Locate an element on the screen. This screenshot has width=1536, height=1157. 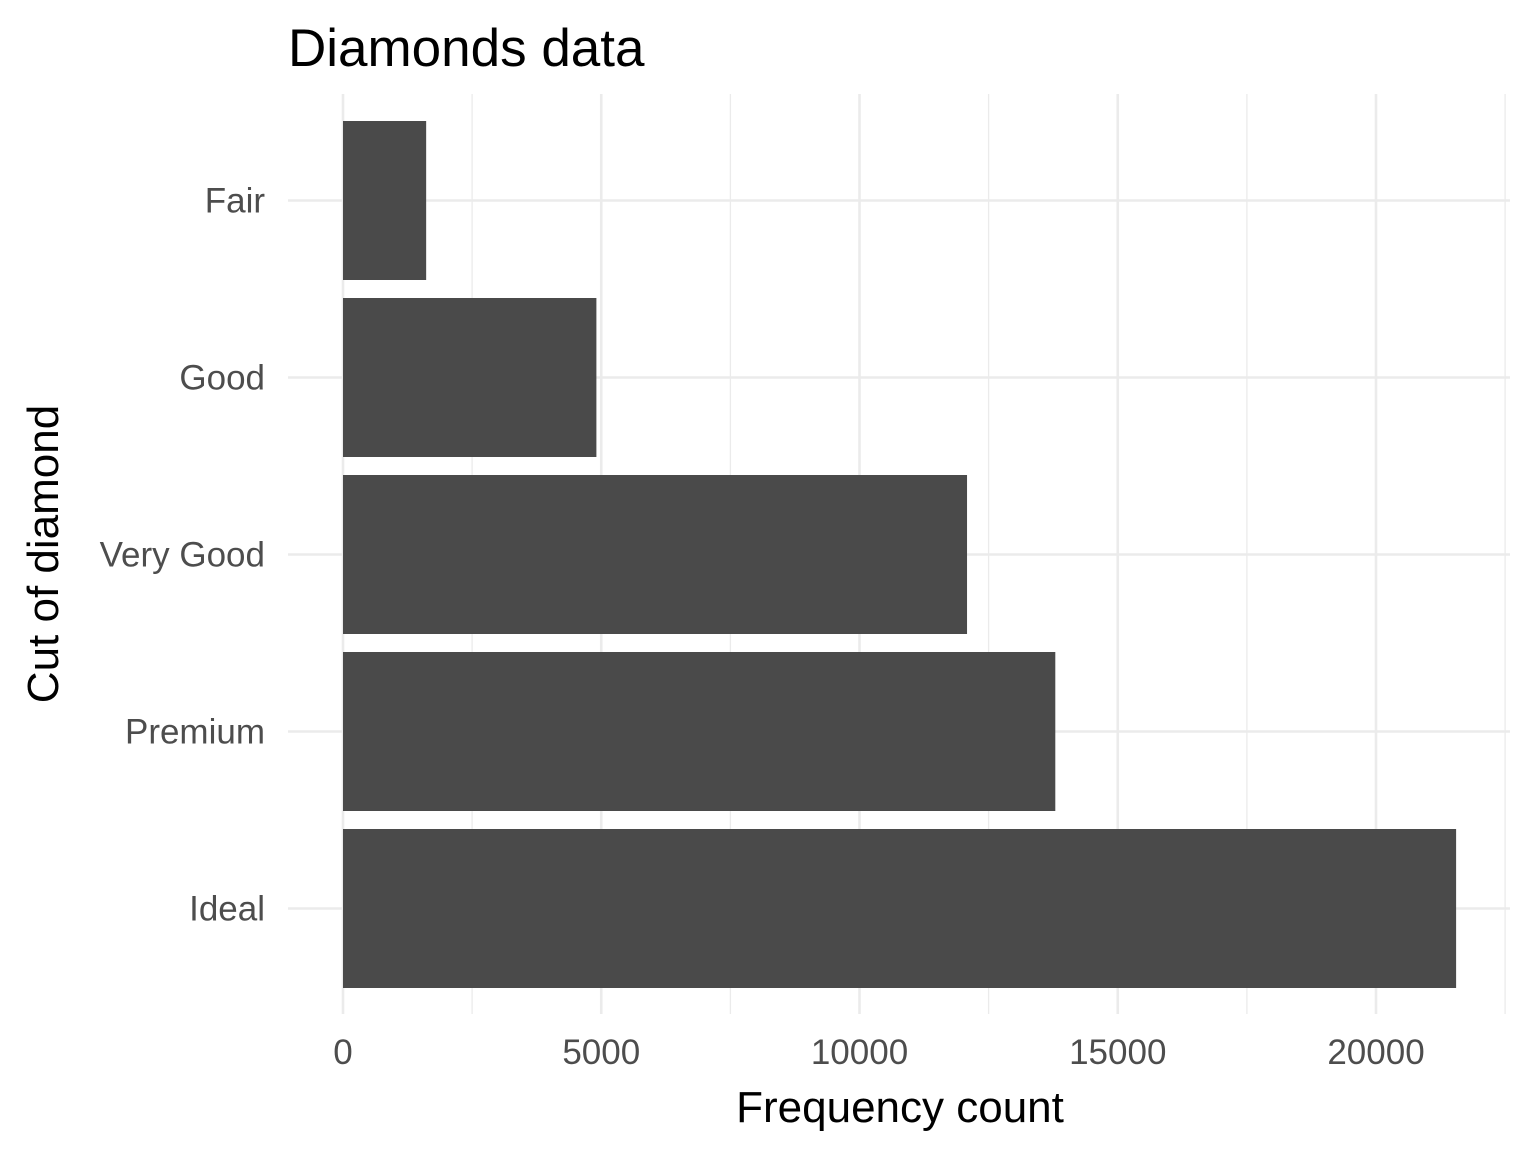
x-tick-label: 0 is located at coordinates (342, 1052).